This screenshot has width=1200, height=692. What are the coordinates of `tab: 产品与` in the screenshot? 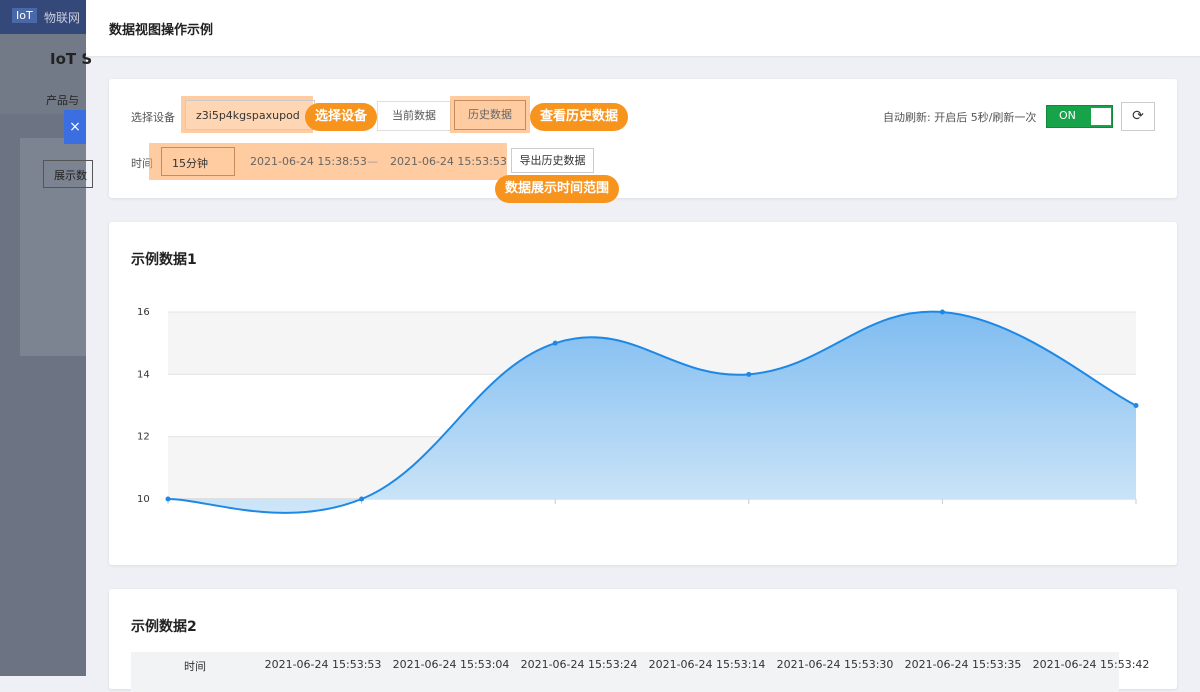 It's located at (62, 100).